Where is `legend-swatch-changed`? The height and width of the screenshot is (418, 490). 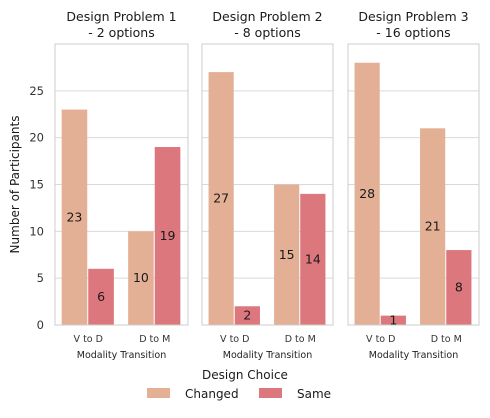 legend-swatch-changed is located at coordinates (158, 393).